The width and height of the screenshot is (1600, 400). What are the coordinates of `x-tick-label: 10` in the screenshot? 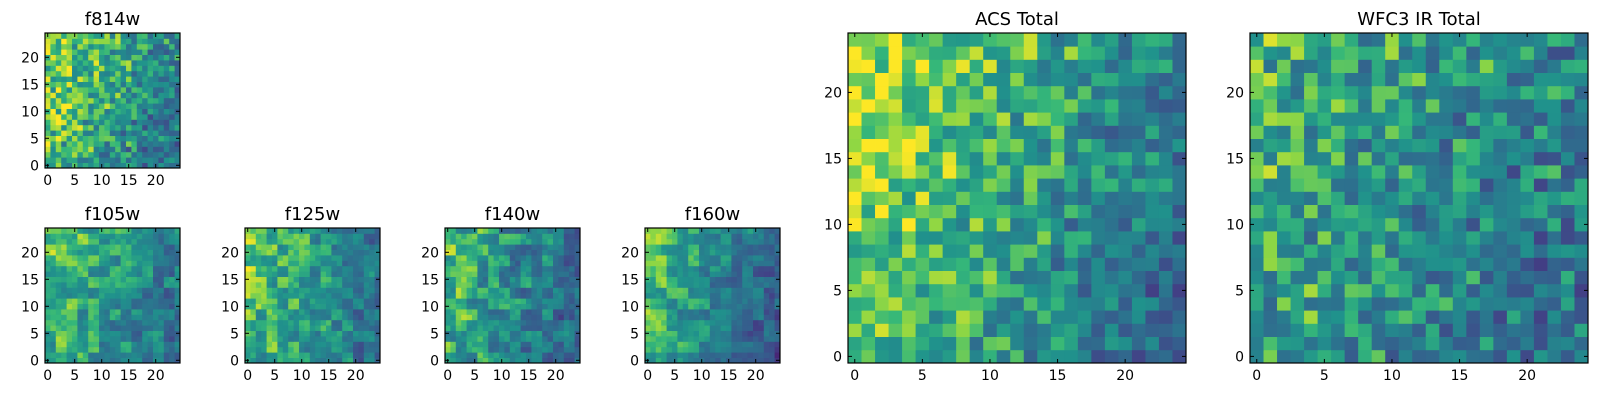 It's located at (702, 376).